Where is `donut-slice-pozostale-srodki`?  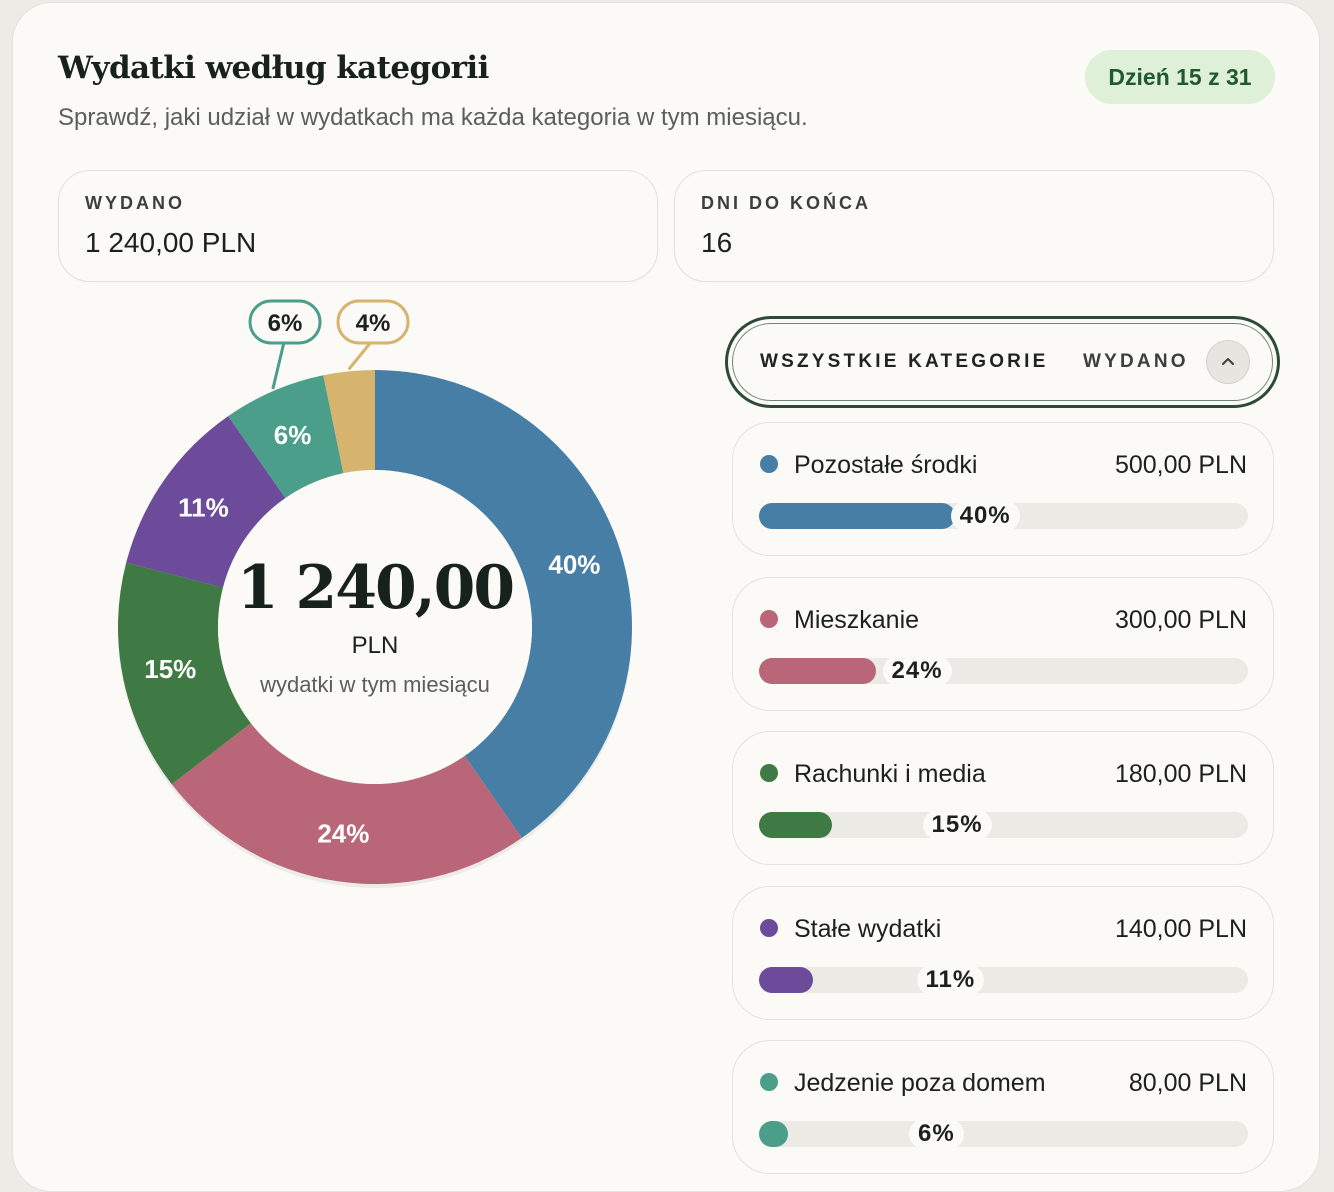 donut-slice-pozostale-srodki is located at coordinates (504, 604).